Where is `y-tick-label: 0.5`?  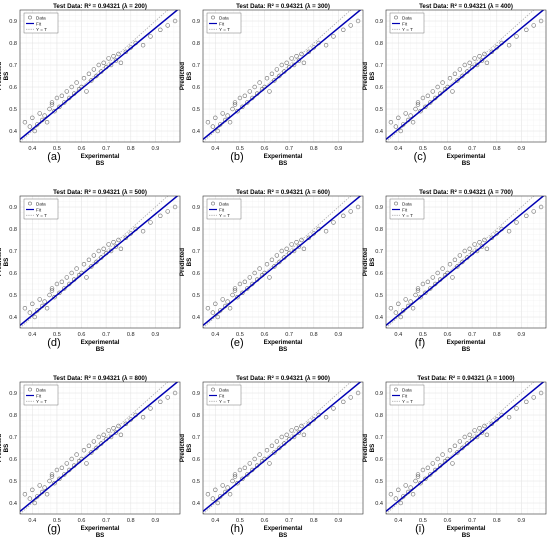
y-tick-label: 0.5 is located at coordinates (196, 110).